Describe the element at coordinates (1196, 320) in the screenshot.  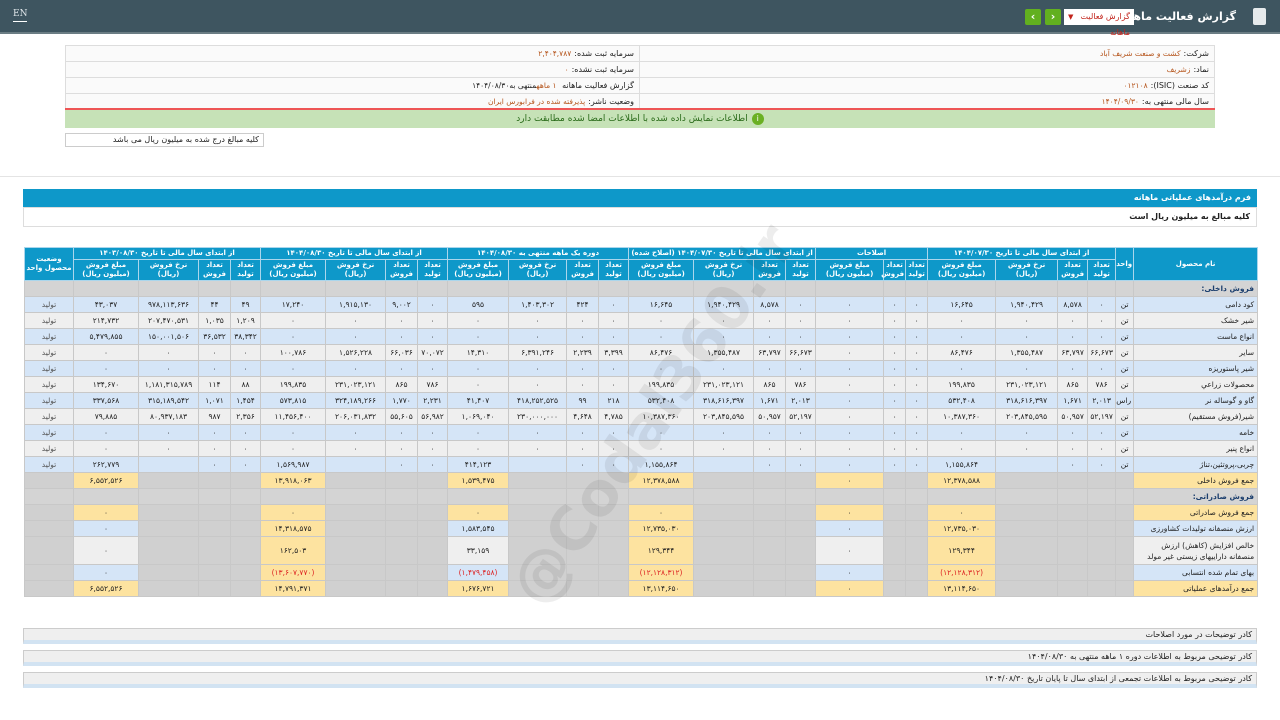
I see `product-name: شیر خشک` at that location.